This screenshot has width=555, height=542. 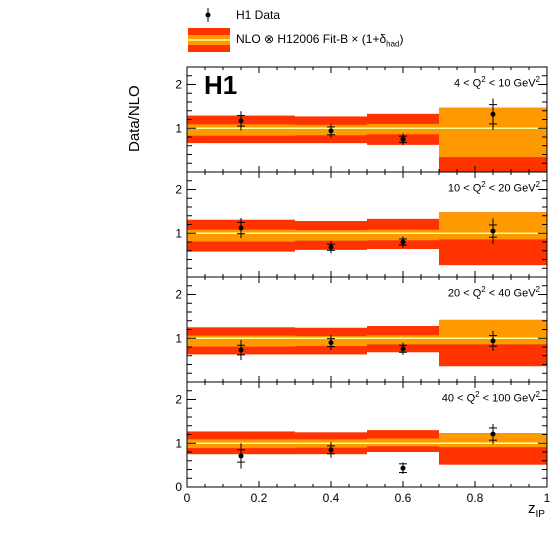 I want to click on panel-3: 12, so click(x=361, y=329).